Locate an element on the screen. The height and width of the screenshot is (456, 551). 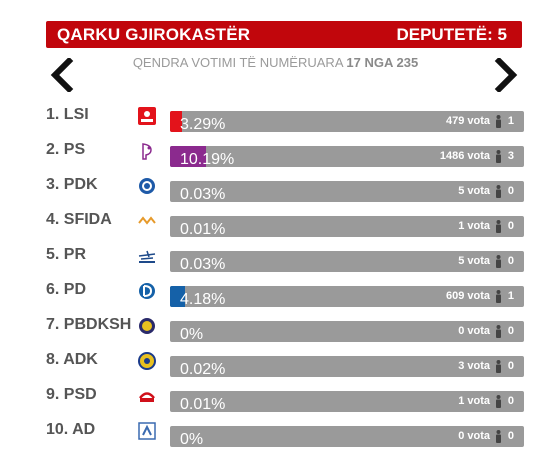
party-row: 3. PDK 0.03% 5 vota 0 is located at coordinates (275, 193).